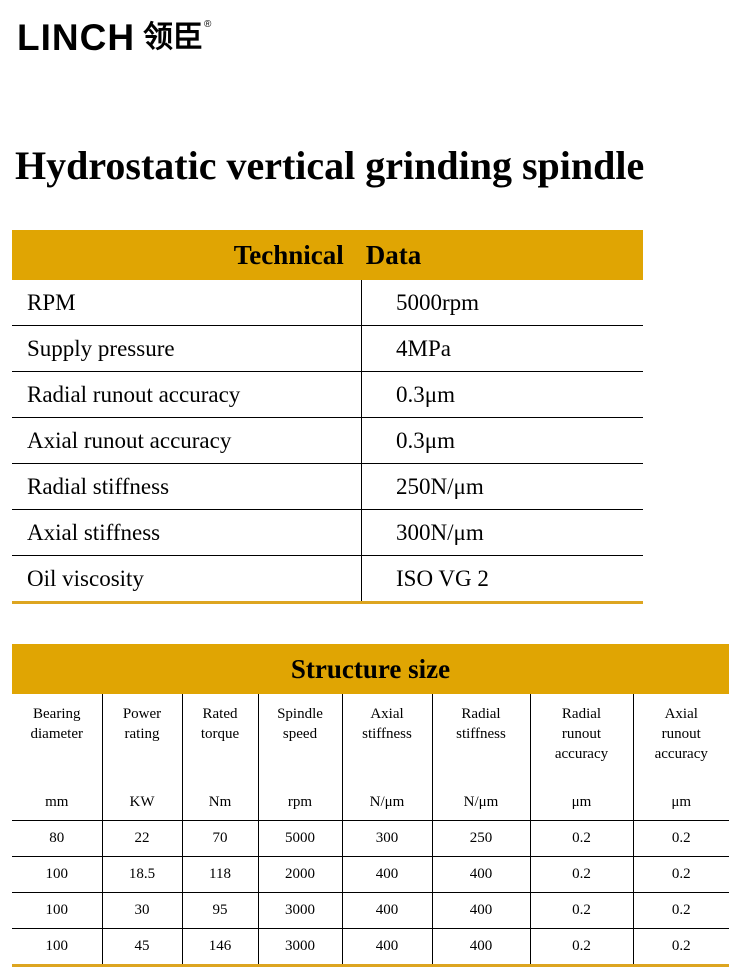 This screenshot has height=971, width=750. I want to click on table-cell: 146, so click(220, 947).